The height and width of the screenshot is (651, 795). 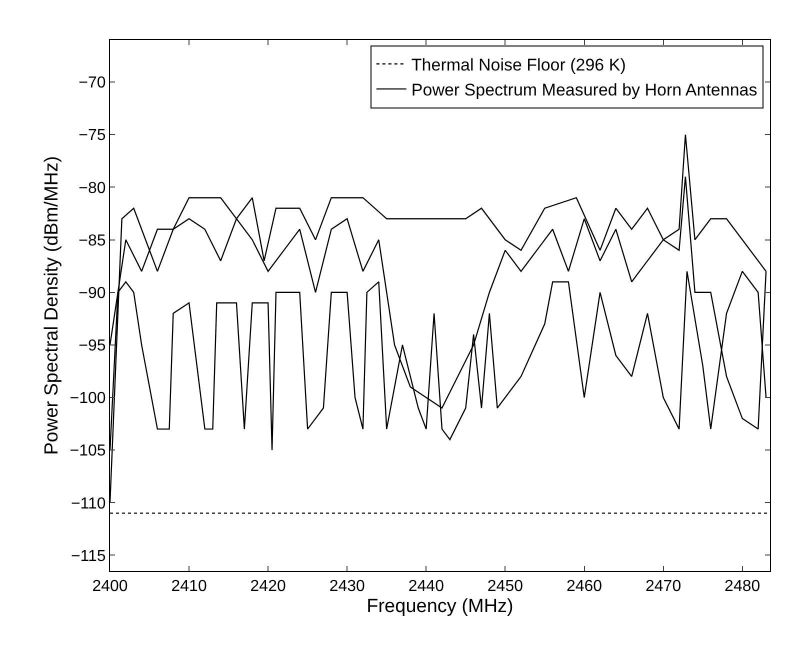 I want to click on legend-label: Power Spectrum Measured by Horn Antennas, so click(x=584, y=90).